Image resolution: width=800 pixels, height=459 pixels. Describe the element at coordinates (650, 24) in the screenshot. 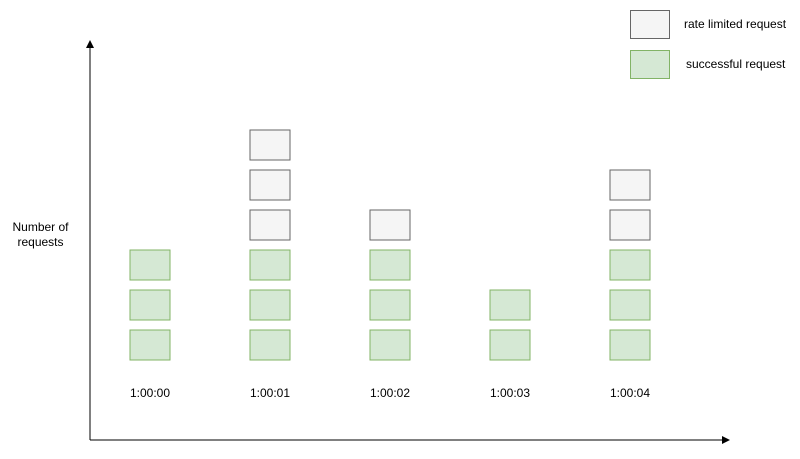

I see `legend-swatch-rate-limited` at that location.